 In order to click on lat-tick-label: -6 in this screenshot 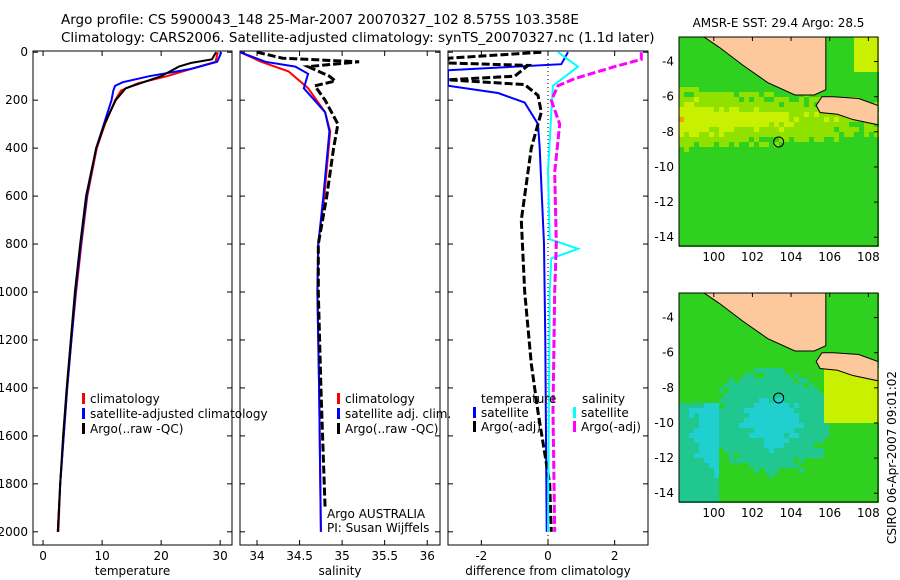, I will do `click(668, 353)`.